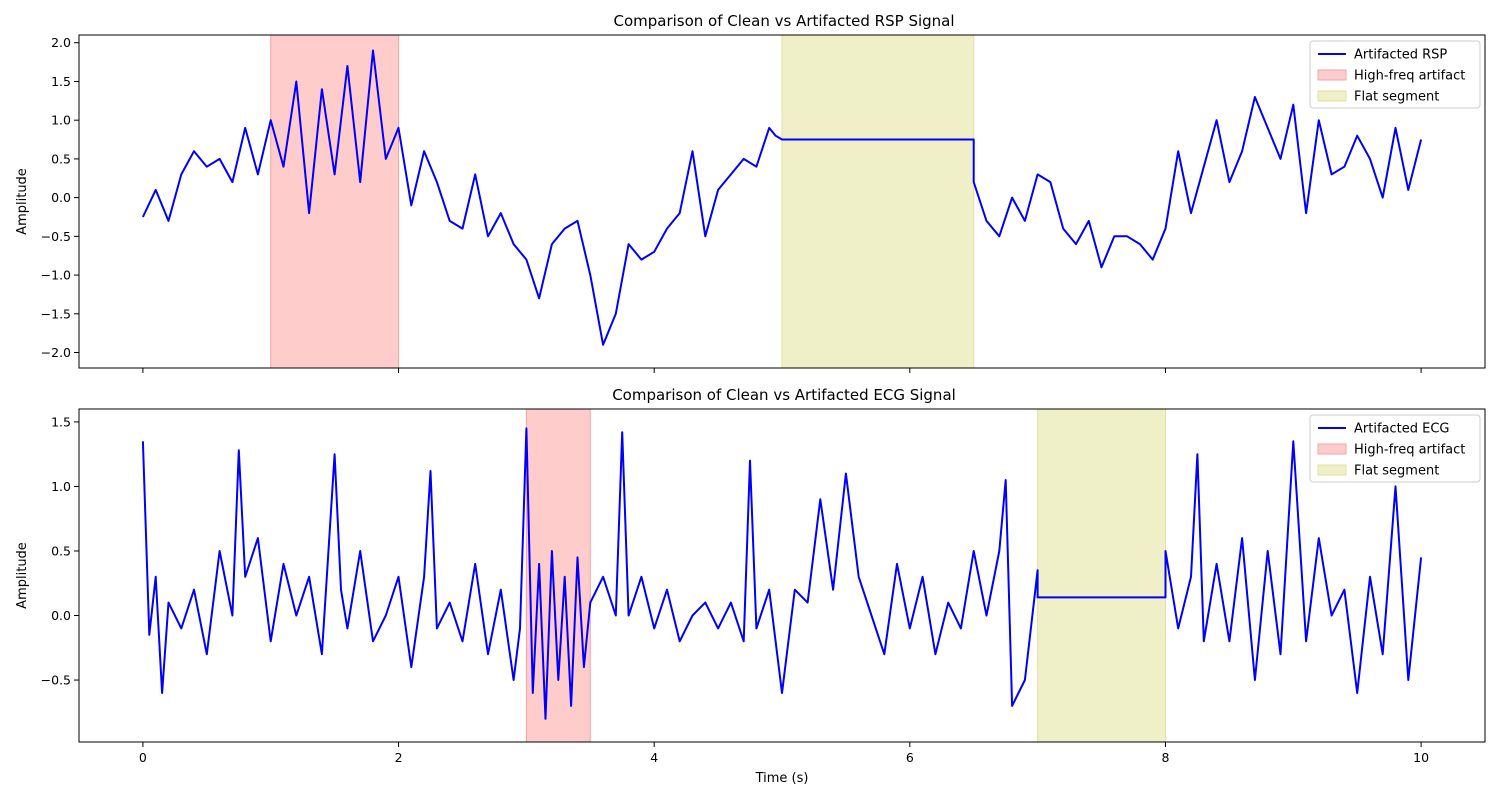 Image resolution: width=1500 pixels, height=800 pixels. What do you see at coordinates (1400, 55) in the screenshot?
I see `legend-label: Artifacted RSP` at bounding box center [1400, 55].